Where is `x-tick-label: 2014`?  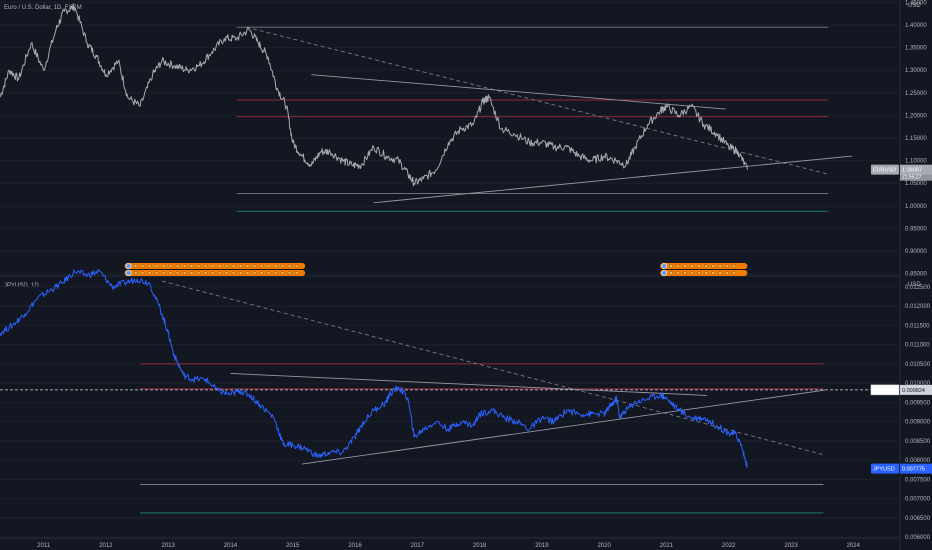 x-tick-label: 2014 is located at coordinates (231, 546).